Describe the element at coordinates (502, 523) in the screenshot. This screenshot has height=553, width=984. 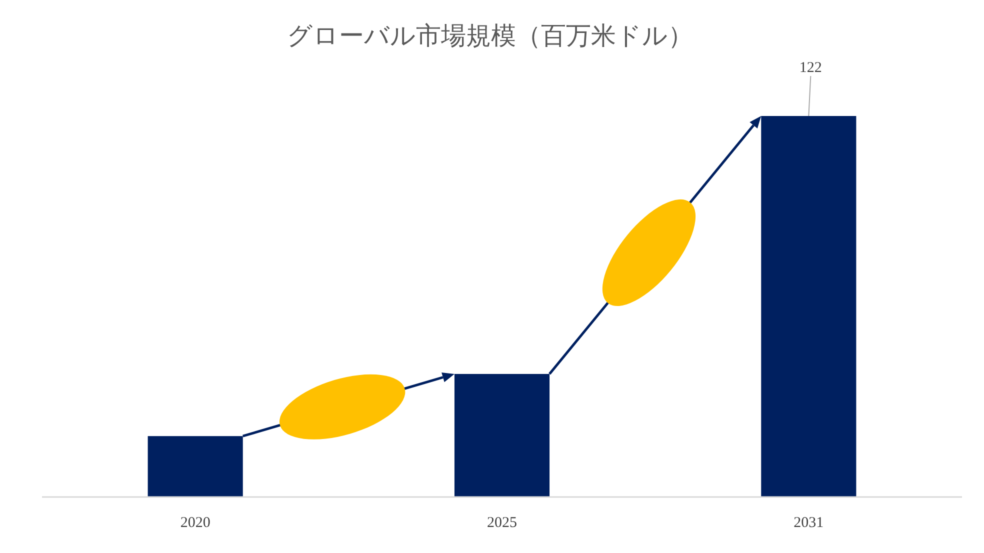
I see `x-tick-label: 2025` at that location.